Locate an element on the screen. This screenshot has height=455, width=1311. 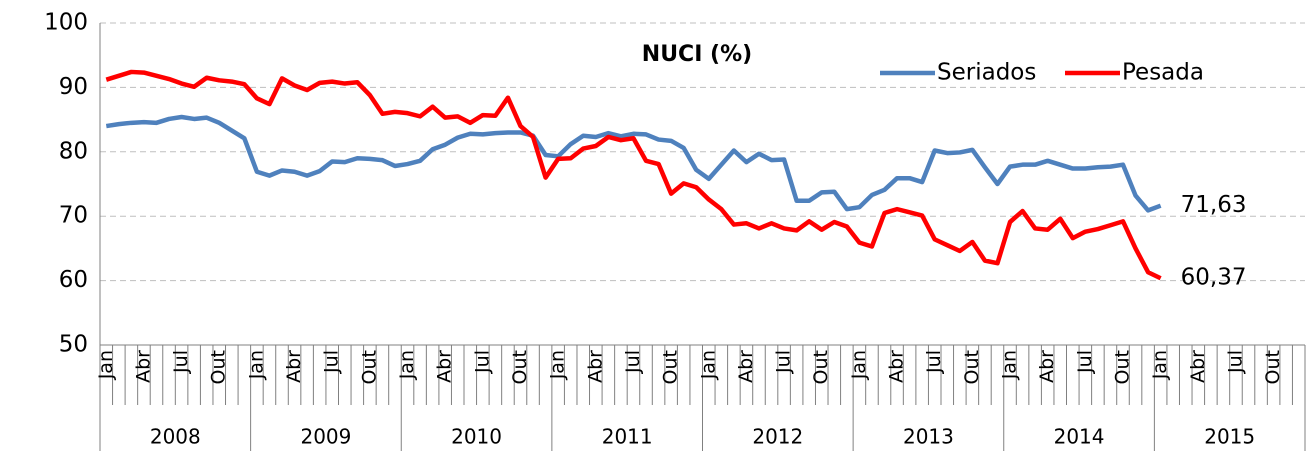
value-label: 60,37 is located at coordinates (1214, 278).